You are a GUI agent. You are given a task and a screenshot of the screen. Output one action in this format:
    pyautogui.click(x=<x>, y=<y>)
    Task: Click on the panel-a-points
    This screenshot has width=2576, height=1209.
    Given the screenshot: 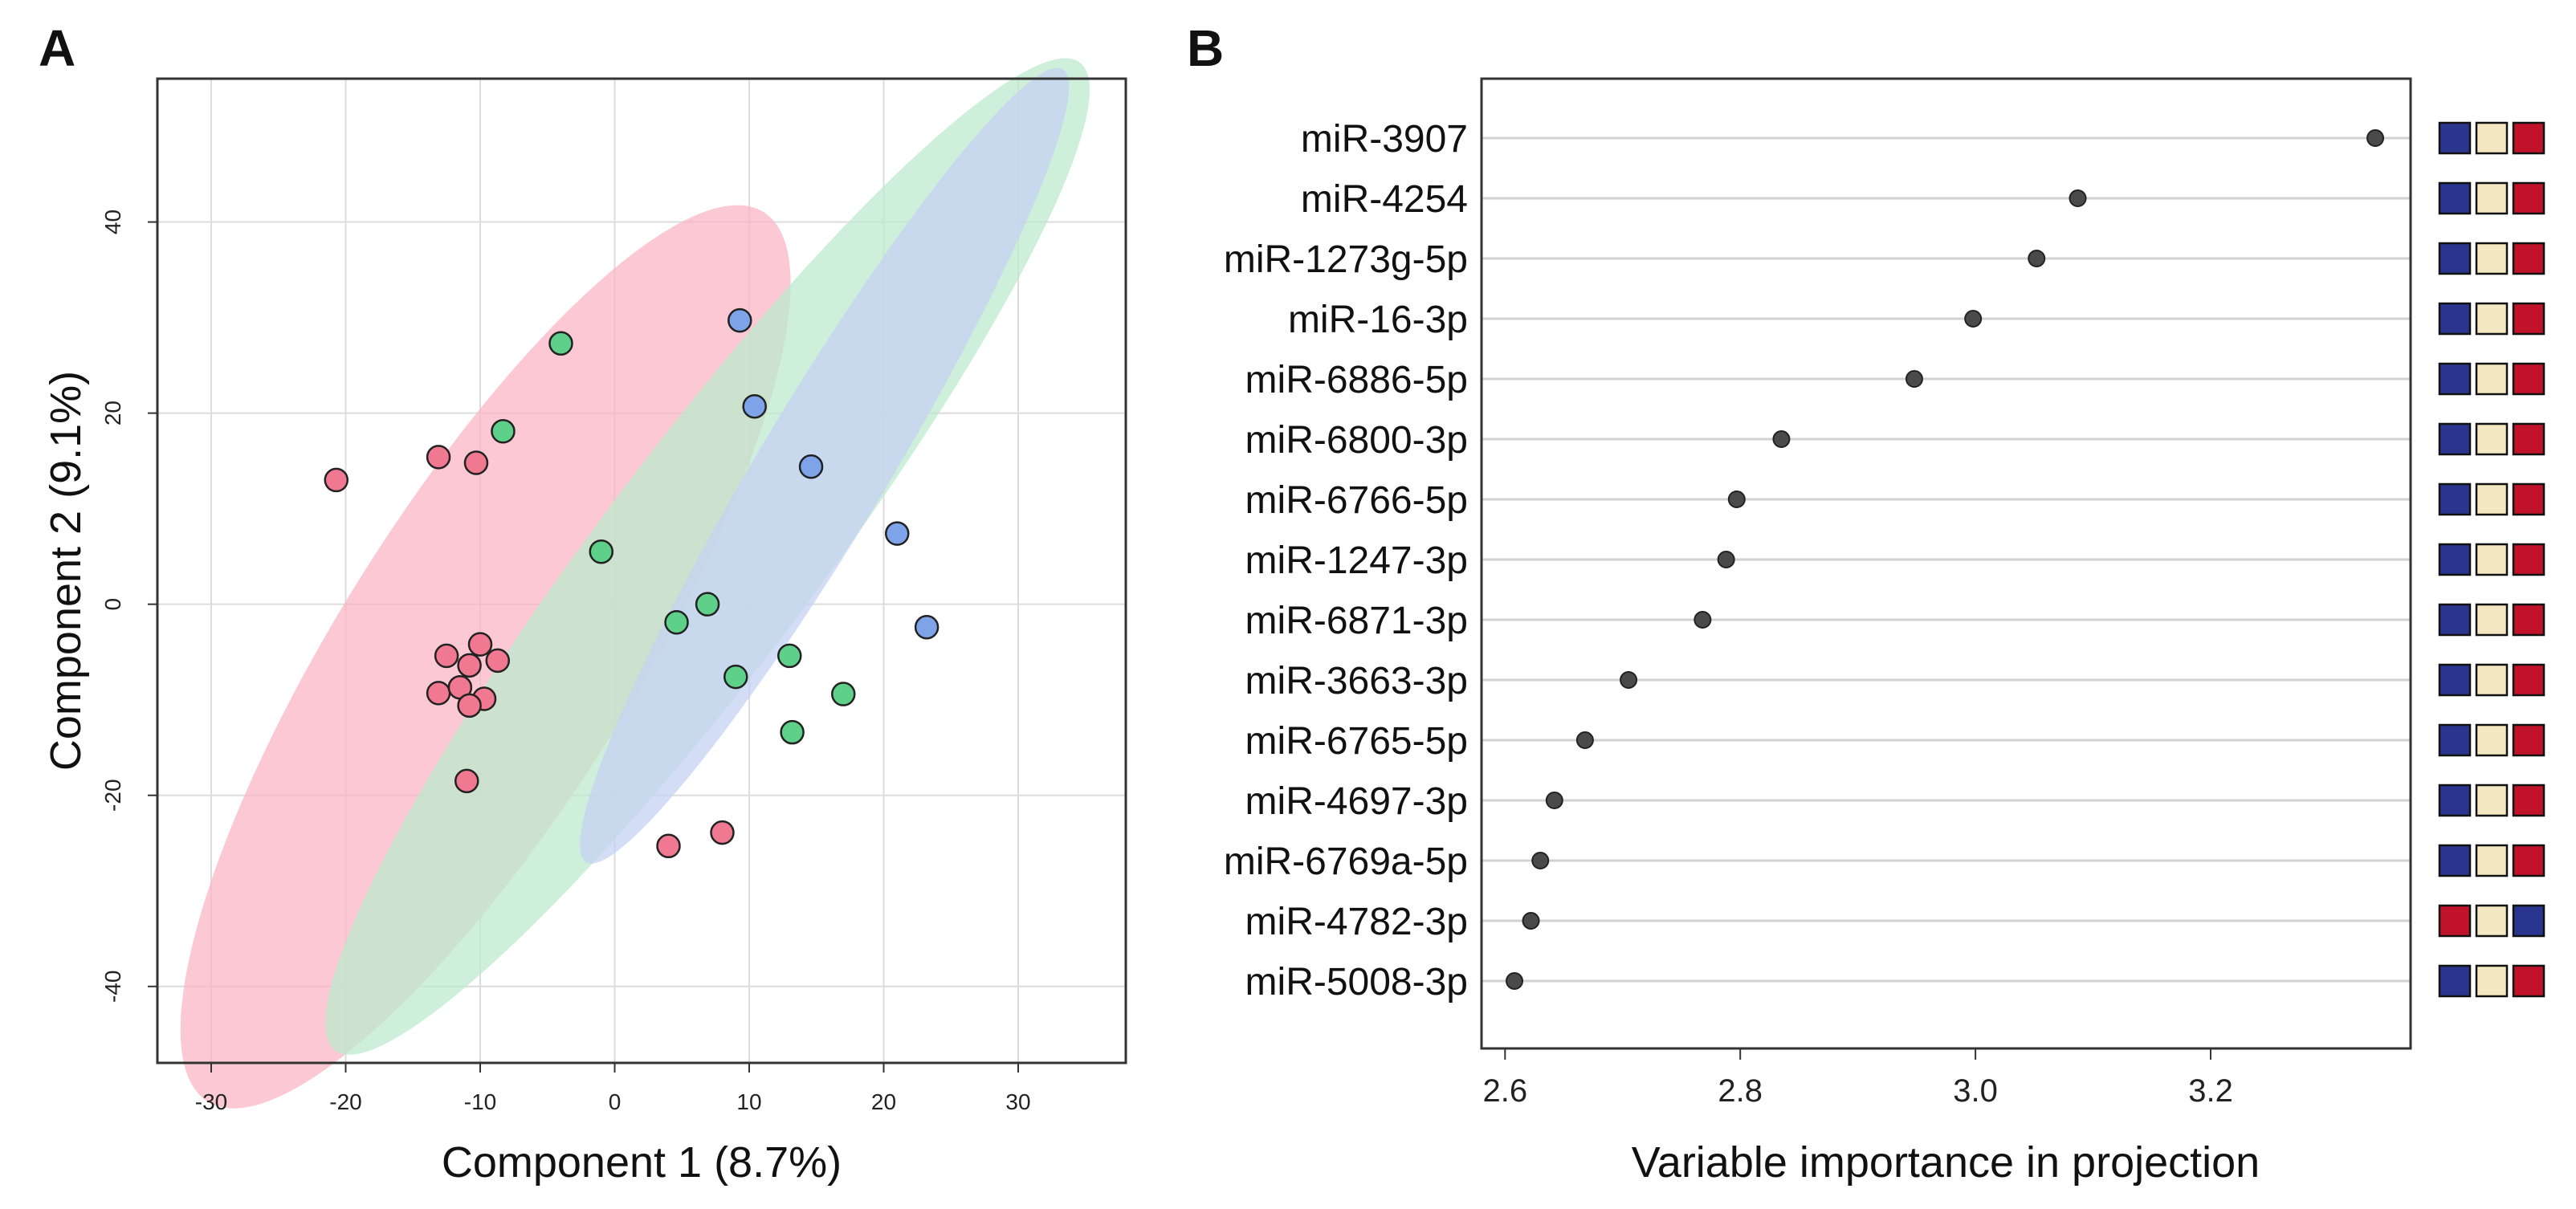 What is the action you would take?
    pyautogui.click(x=632, y=583)
    